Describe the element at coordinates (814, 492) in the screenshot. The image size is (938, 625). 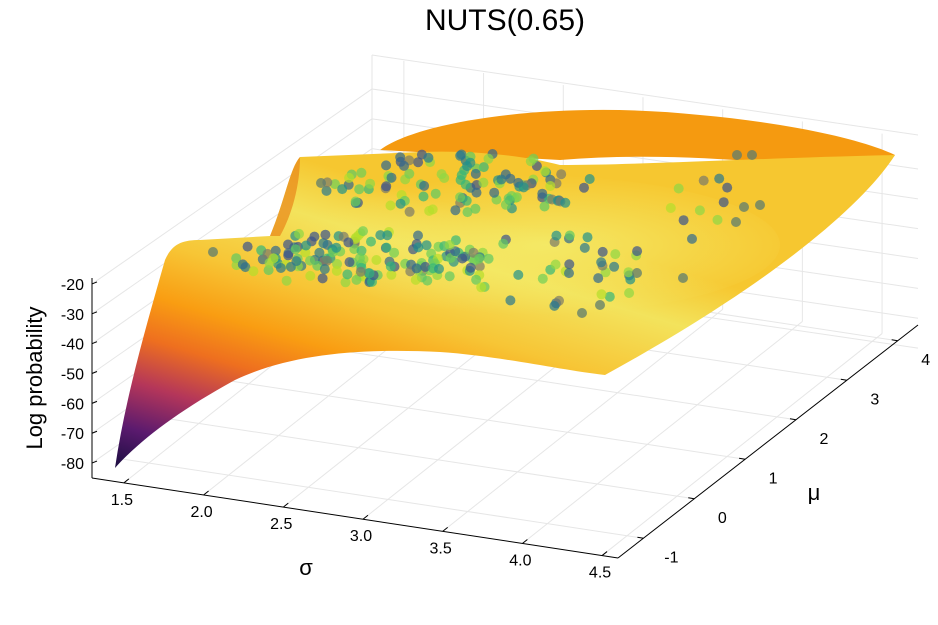
I see `y-axis-label: μ` at that location.